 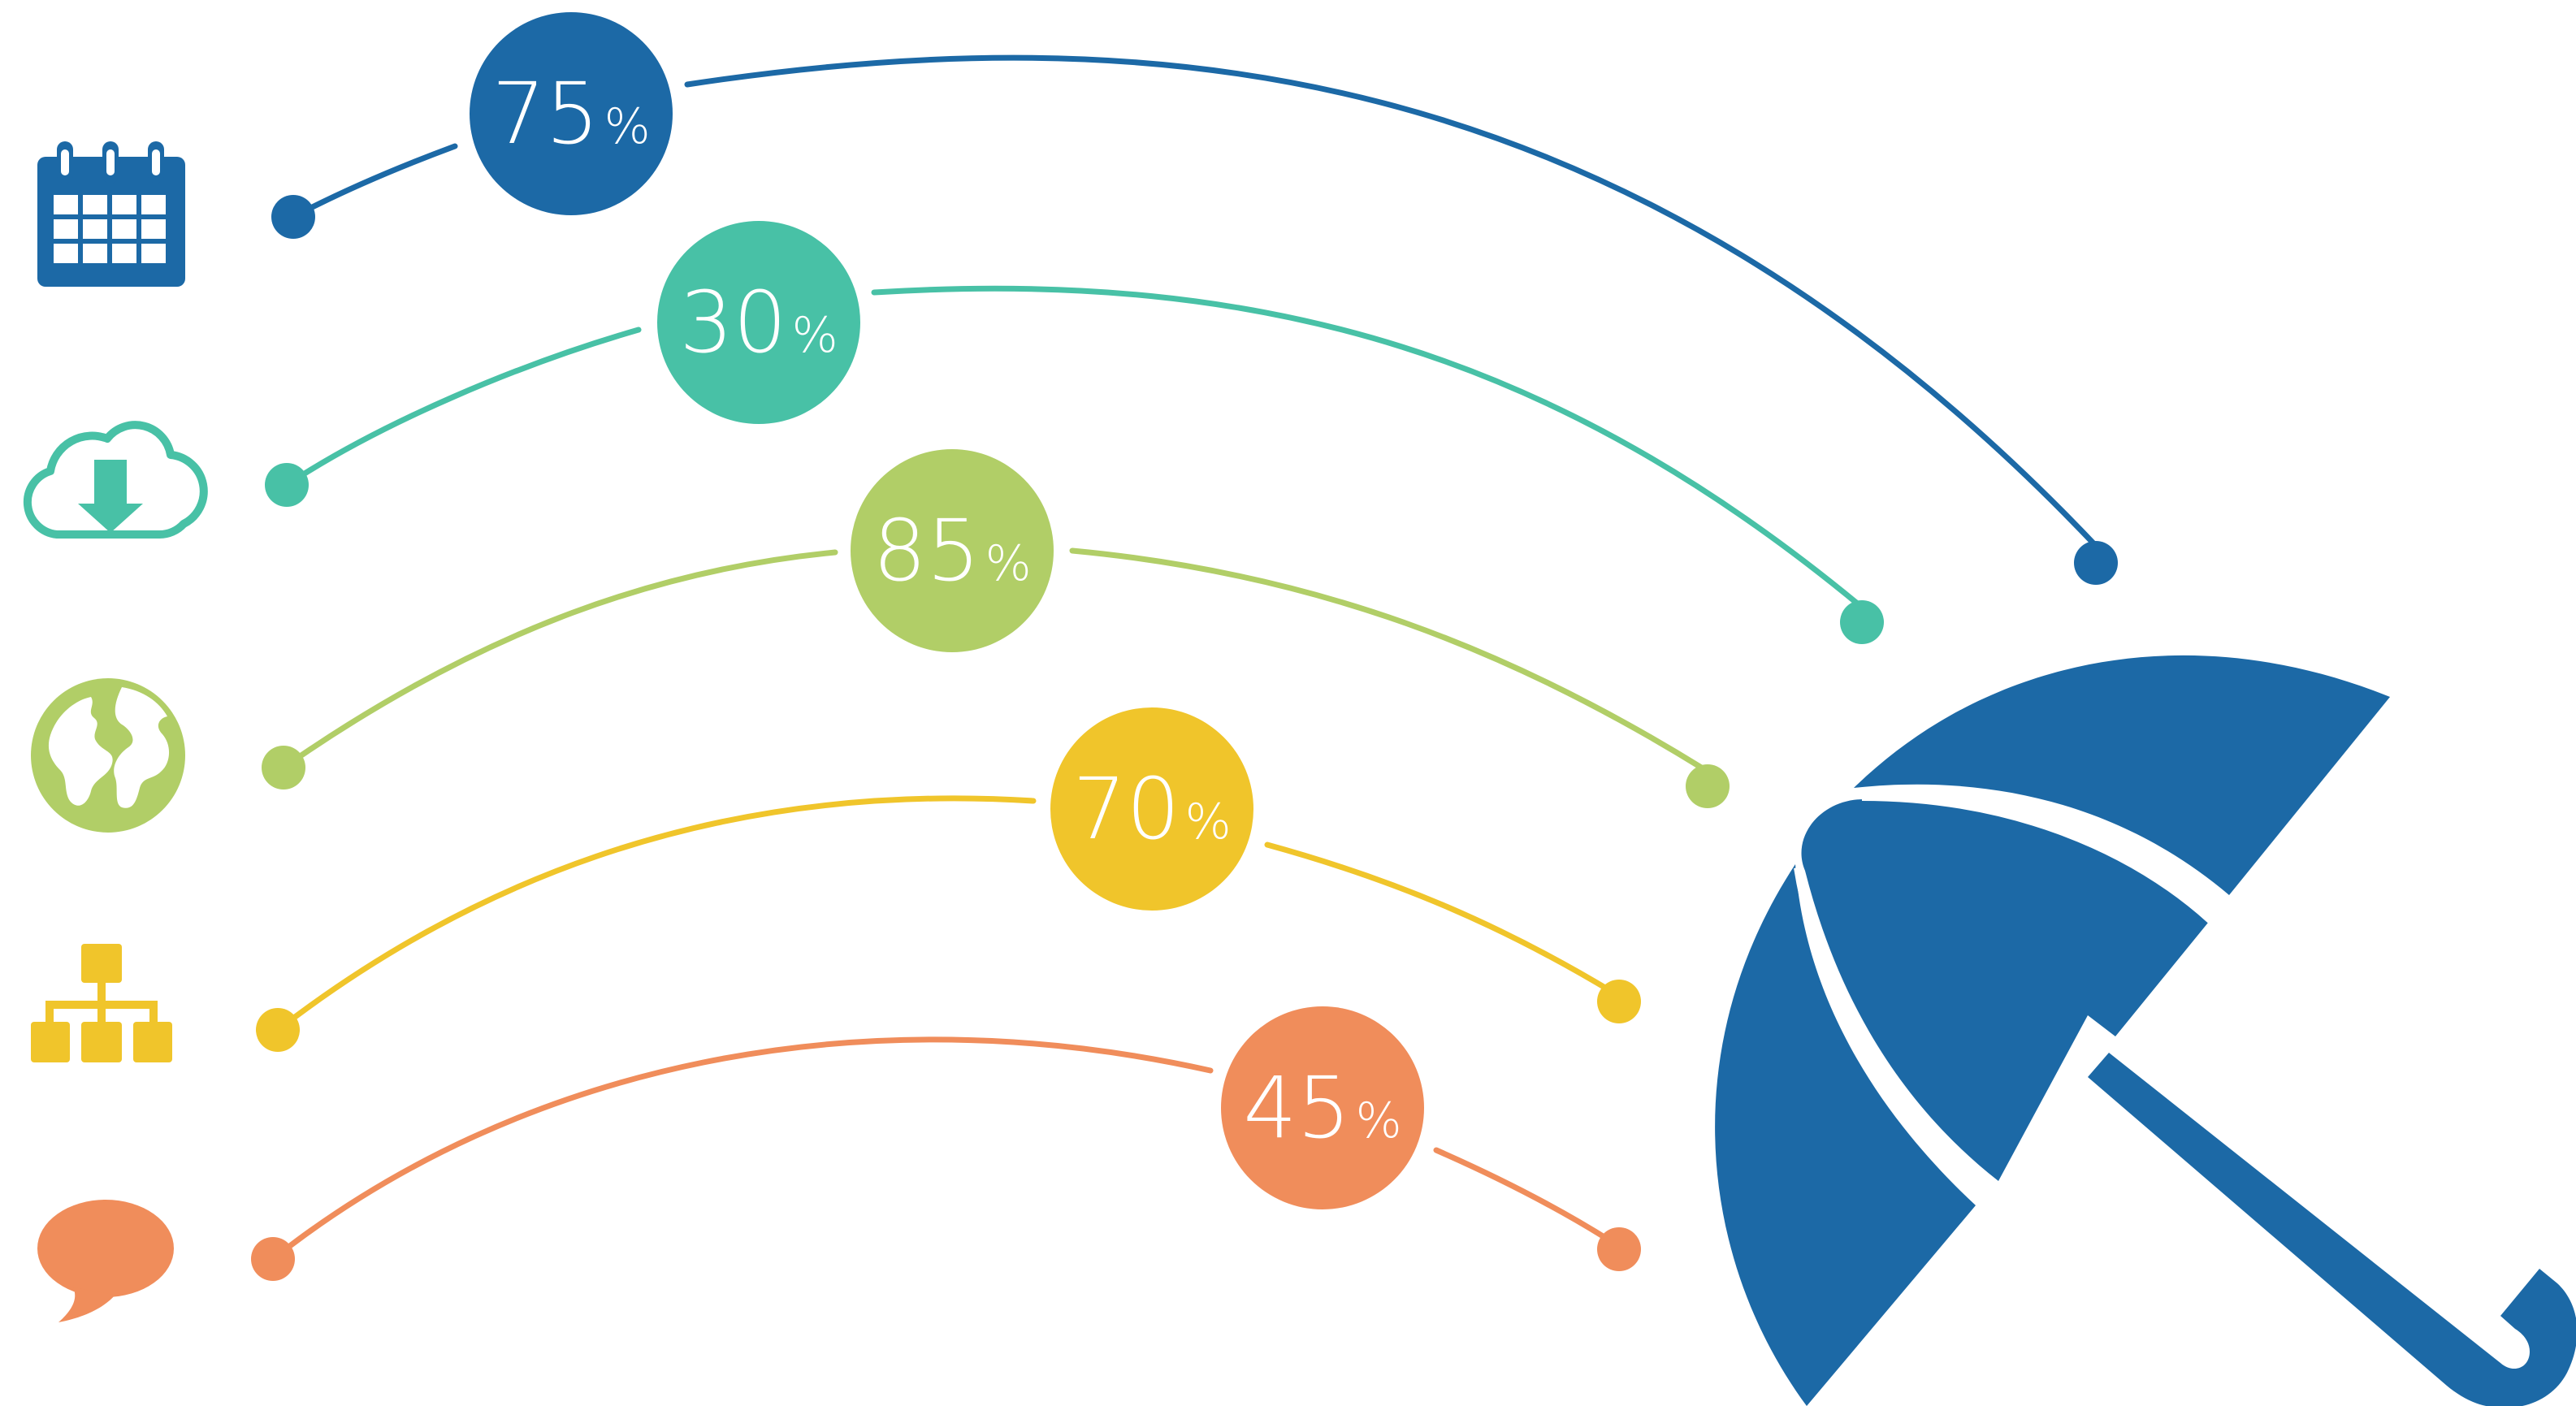 What do you see at coordinates (111, 214) in the screenshot?
I see `calendar-icon` at bounding box center [111, 214].